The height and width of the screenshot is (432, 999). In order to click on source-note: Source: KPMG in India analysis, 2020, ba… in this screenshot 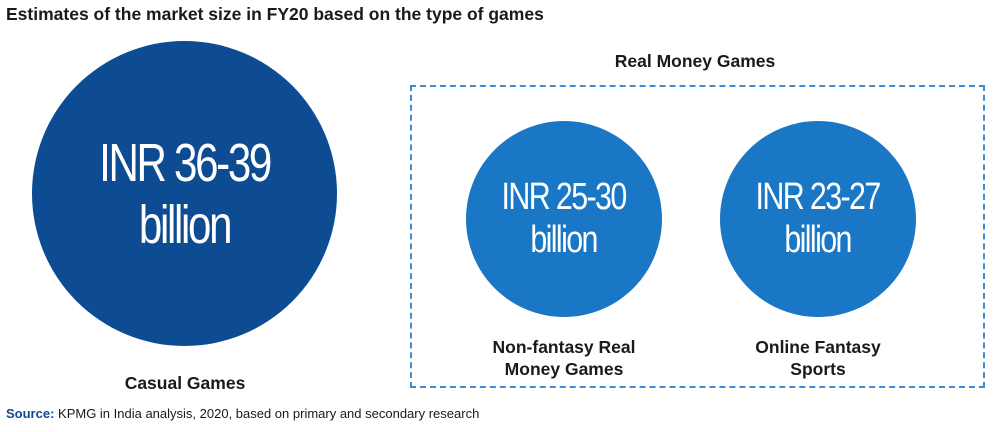, I will do `click(242, 413)`.